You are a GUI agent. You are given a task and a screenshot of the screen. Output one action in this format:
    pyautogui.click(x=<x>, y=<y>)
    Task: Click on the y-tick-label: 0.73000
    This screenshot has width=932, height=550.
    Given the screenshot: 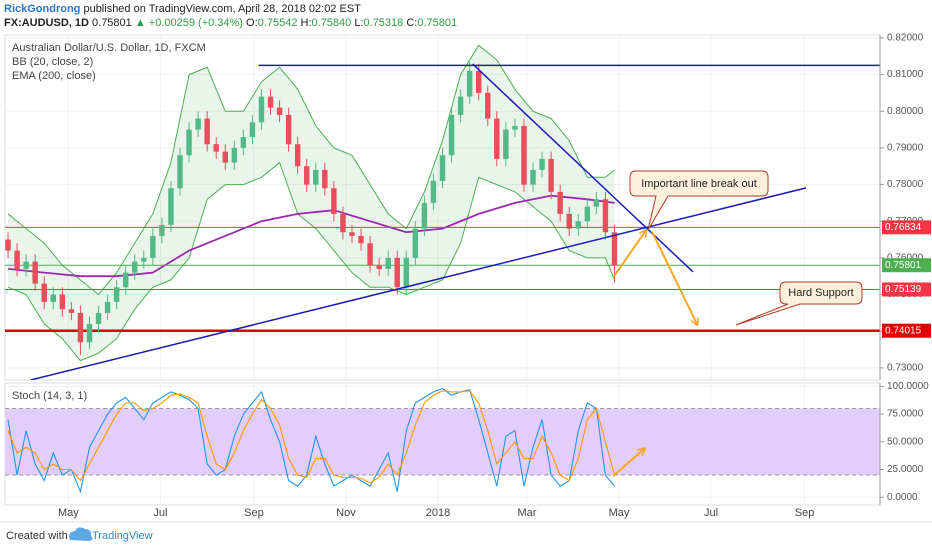 What is the action you would take?
    pyautogui.click(x=905, y=368)
    